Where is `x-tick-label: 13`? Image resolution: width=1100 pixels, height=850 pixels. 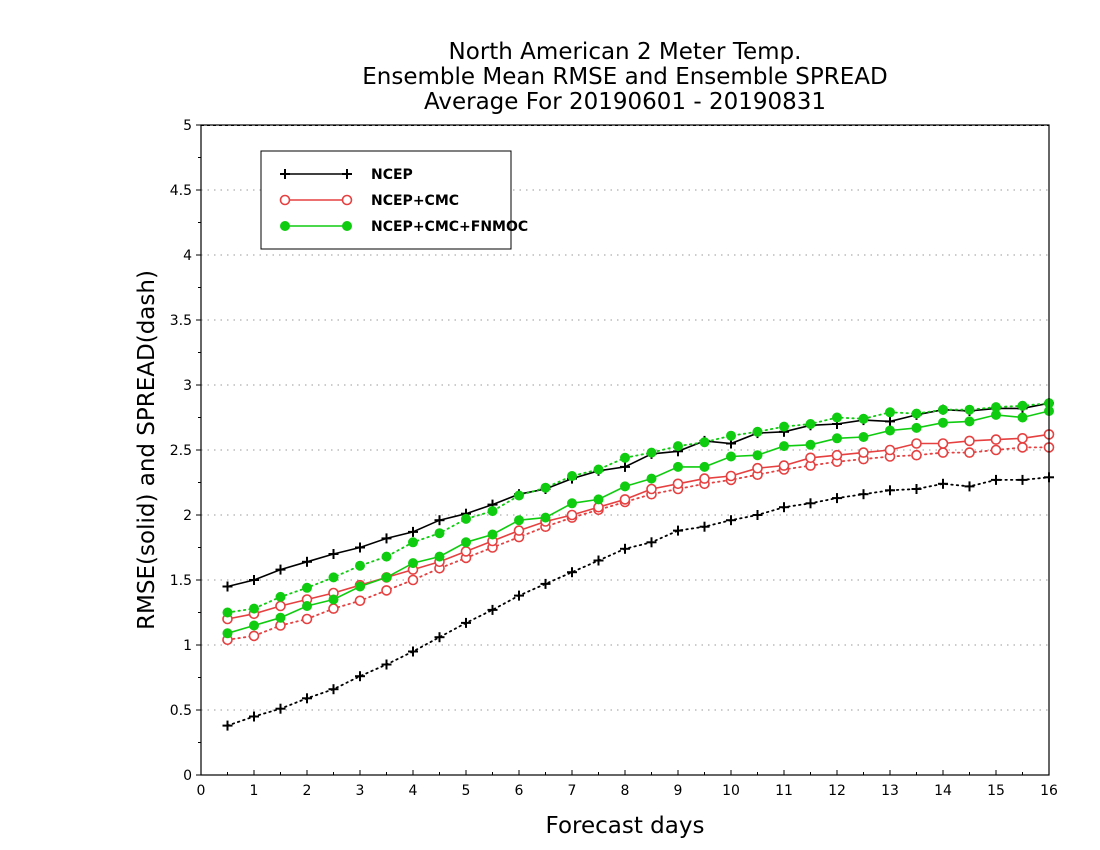 x-tick-label: 13 is located at coordinates (890, 791).